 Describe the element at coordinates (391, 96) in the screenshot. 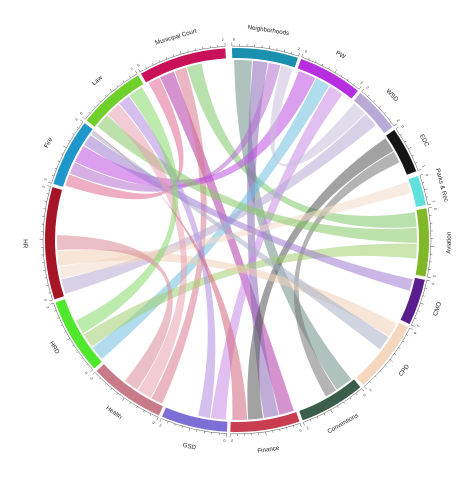

I see `sector-label-wsd: WSD` at that location.